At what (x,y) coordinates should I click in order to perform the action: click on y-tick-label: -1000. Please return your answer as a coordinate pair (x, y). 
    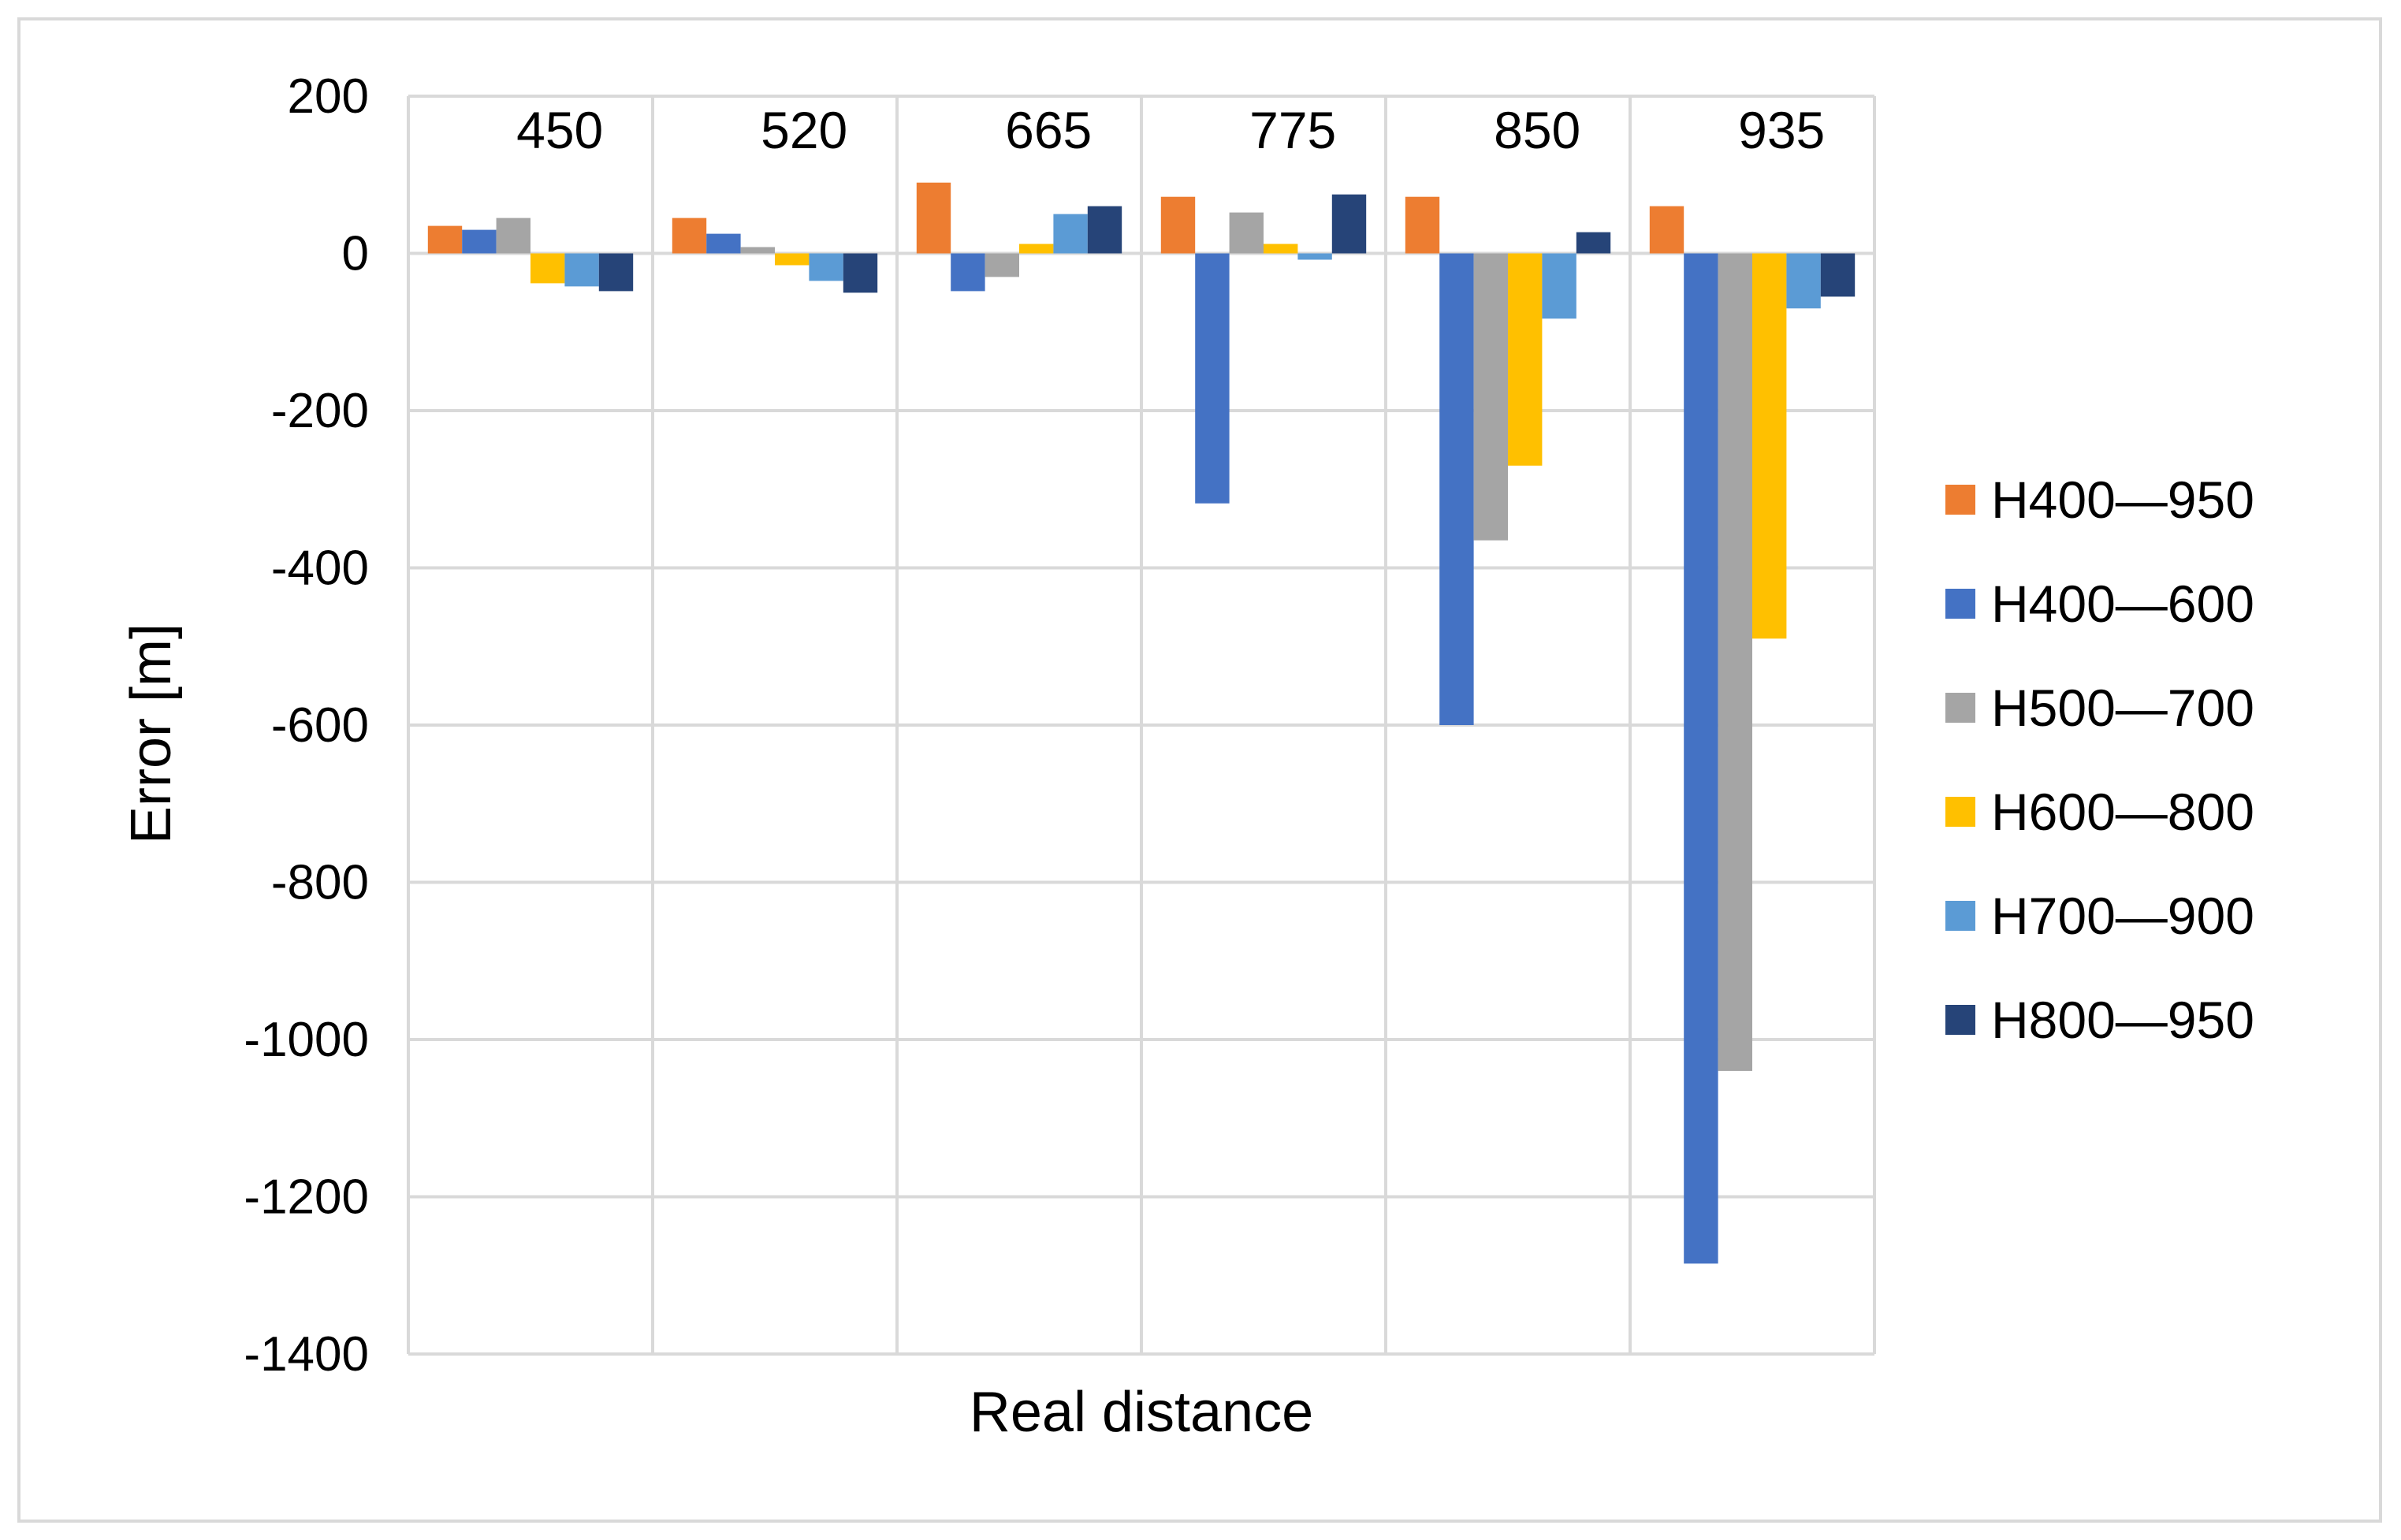
    Looking at the image, I should click on (306, 1040).